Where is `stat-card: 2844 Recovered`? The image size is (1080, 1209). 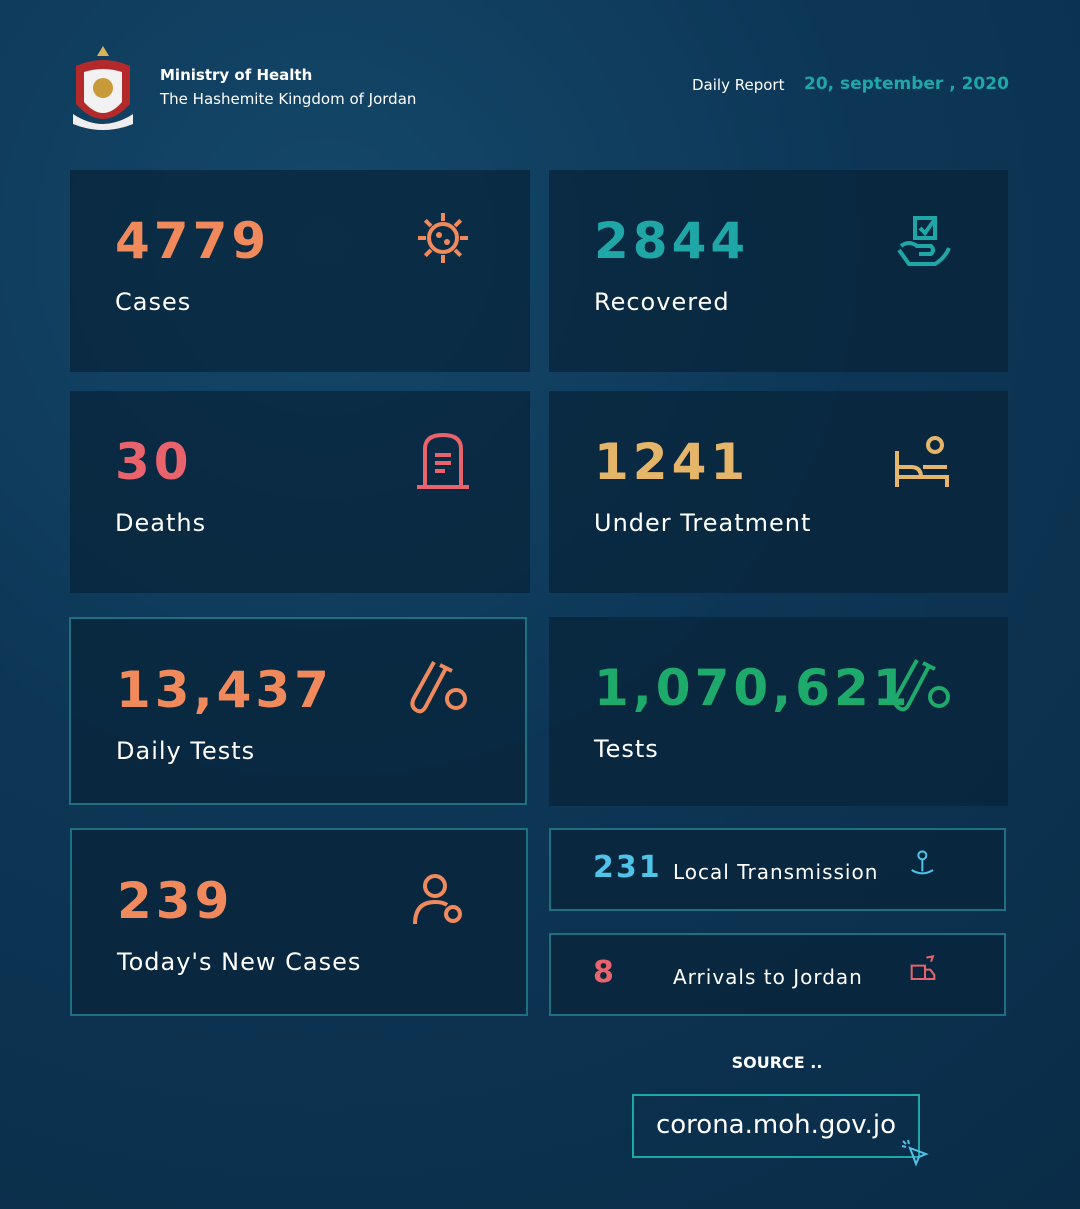 stat-card: 2844 Recovered is located at coordinates (778, 271).